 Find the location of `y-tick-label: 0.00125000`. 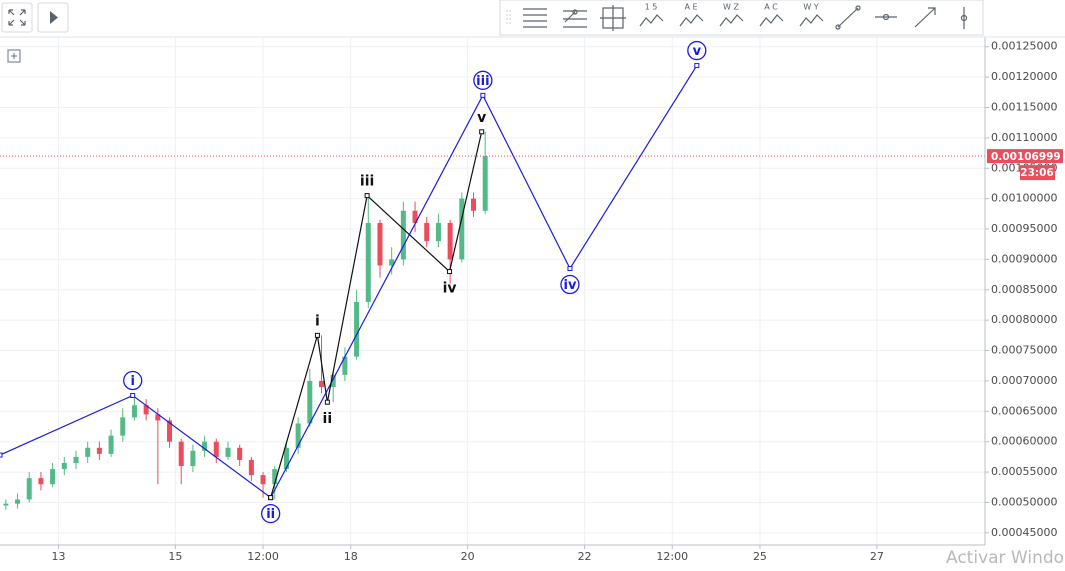

y-tick-label: 0.00125000 is located at coordinates (1024, 46).